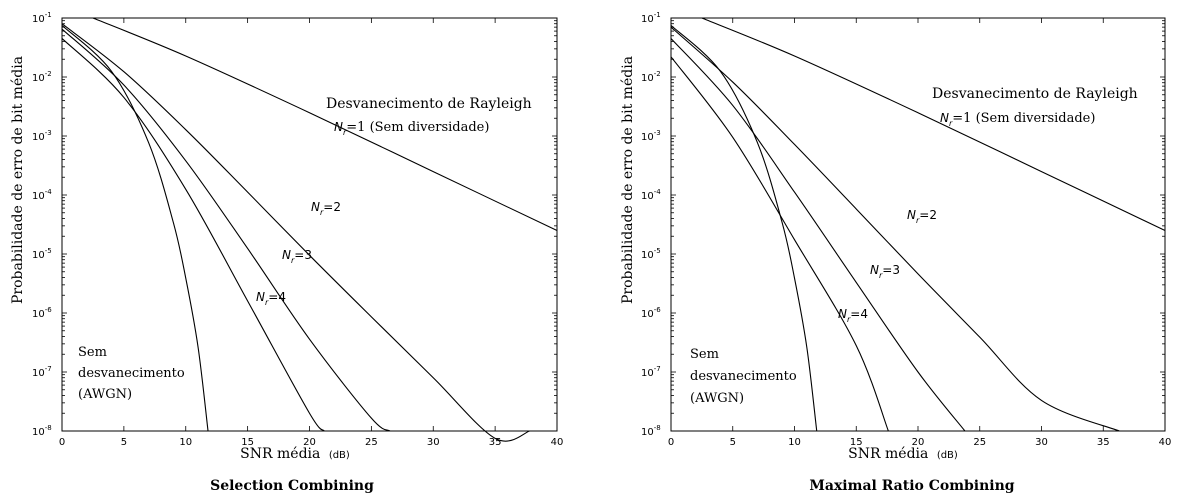 Image resolution: width=1177 pixels, height=499 pixels. Describe the element at coordinates (292, 486) in the screenshot. I see `chart-title: Selection Combining` at that location.